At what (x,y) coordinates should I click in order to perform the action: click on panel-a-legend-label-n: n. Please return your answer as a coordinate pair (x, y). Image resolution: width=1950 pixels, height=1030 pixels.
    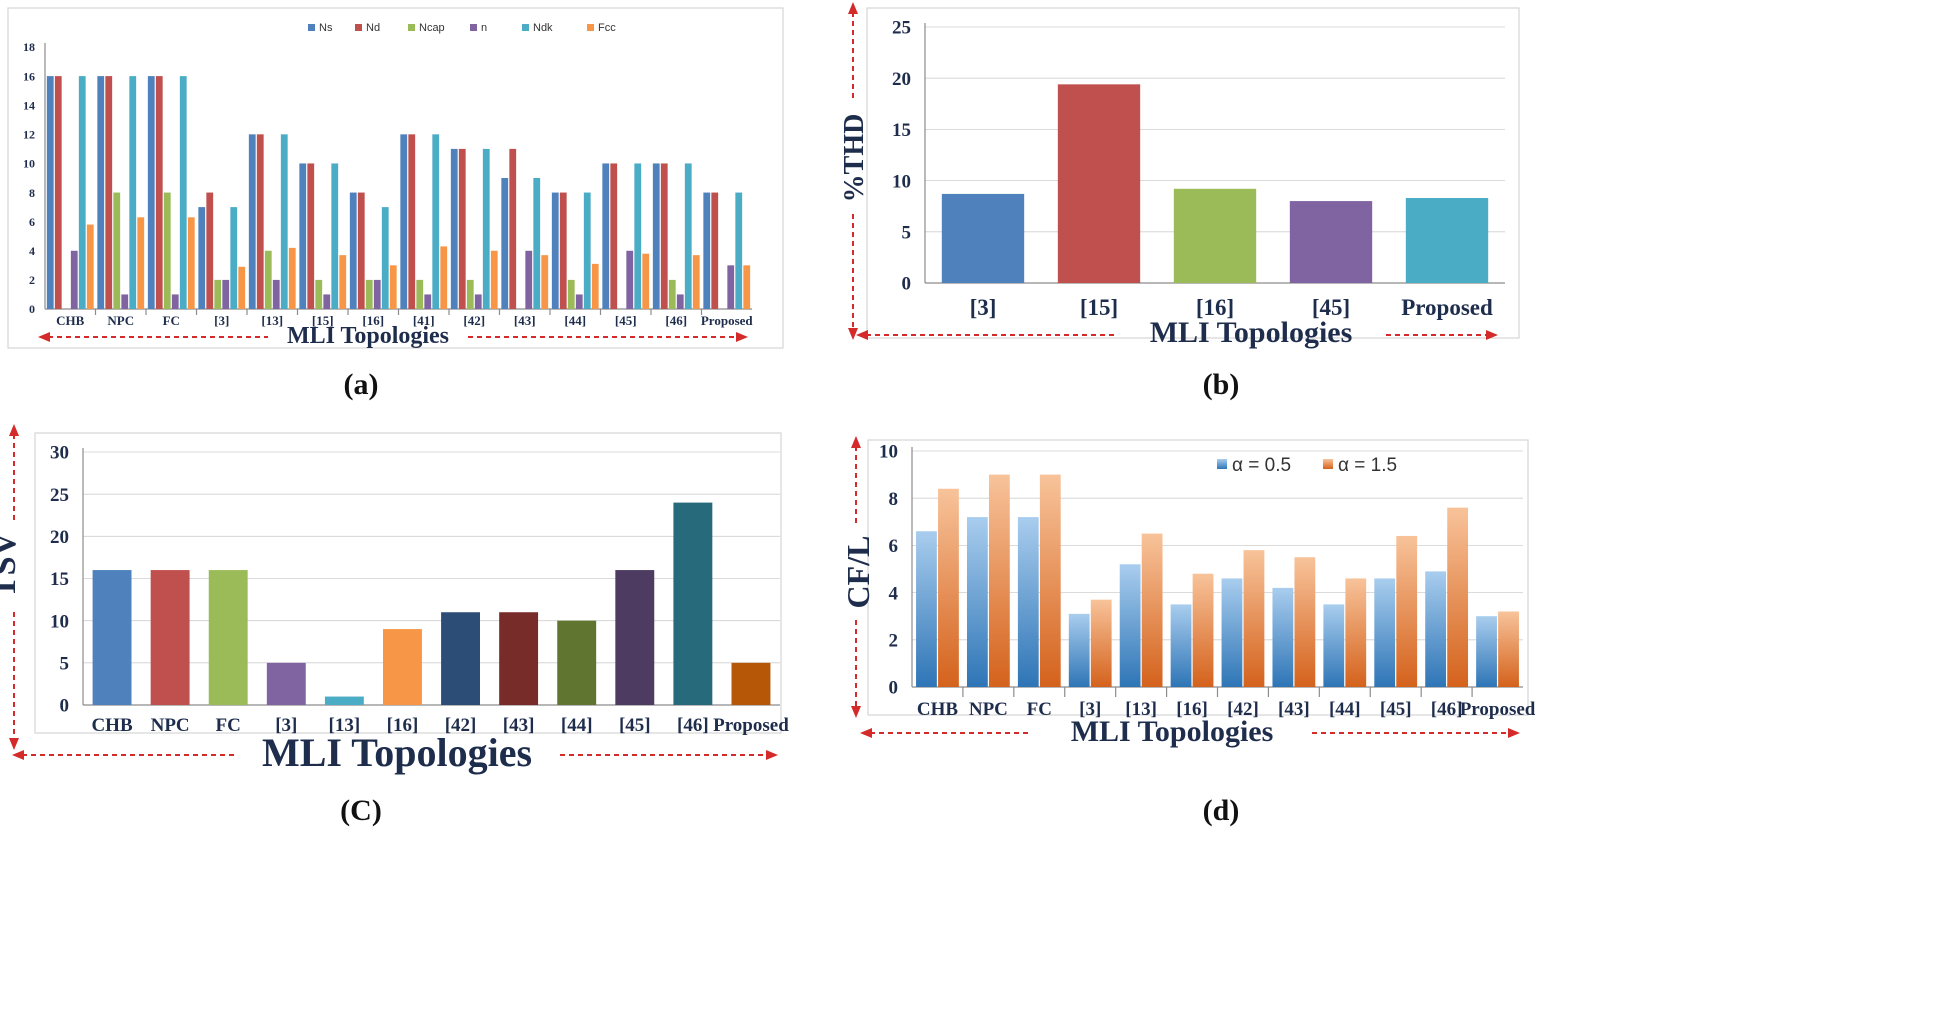
    Looking at the image, I should click on (484, 28).